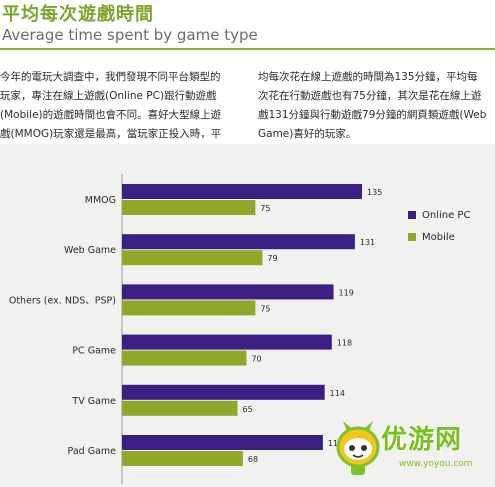 The image size is (495, 487). What do you see at coordinates (256, 359) in the screenshot?
I see `data-label: 70` at bounding box center [256, 359].